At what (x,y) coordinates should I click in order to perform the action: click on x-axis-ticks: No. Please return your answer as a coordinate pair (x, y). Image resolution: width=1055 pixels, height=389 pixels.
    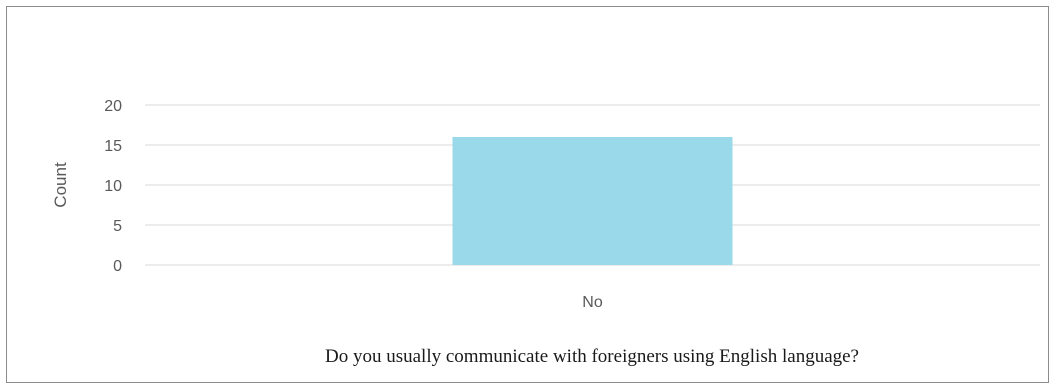
    Looking at the image, I should click on (592, 302).